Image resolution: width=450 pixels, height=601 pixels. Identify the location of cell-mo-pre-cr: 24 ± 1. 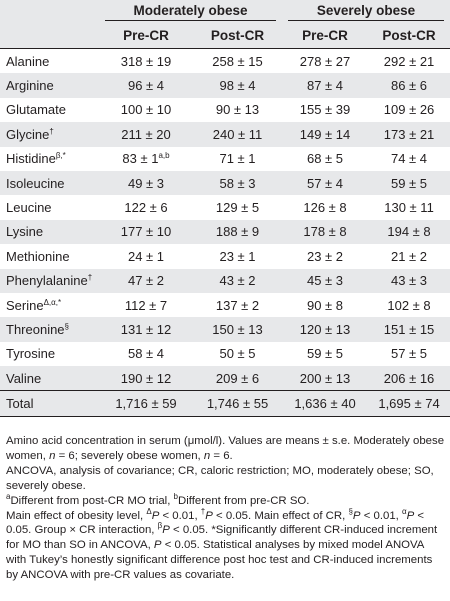
(146, 256).